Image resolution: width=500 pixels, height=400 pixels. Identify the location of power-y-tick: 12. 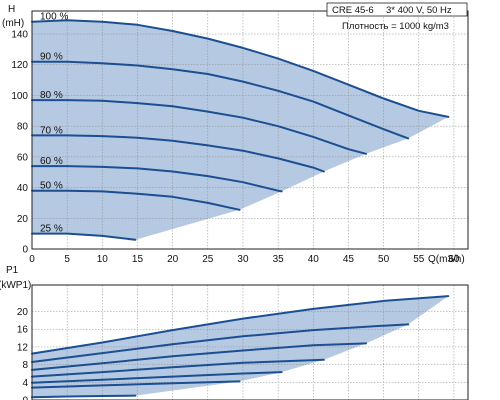
(23, 347).